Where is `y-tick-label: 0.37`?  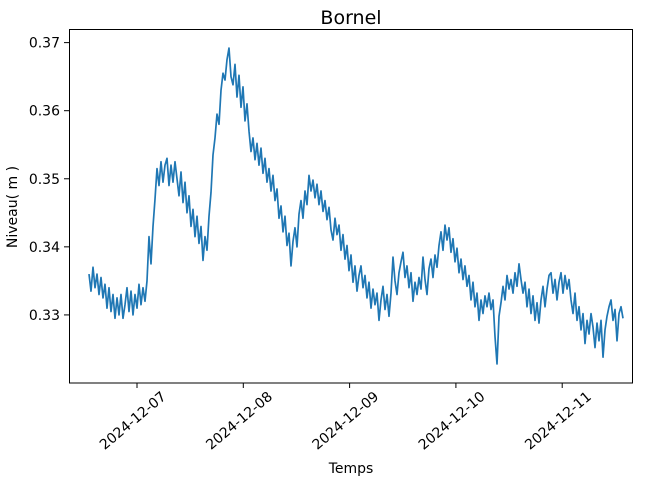 y-tick-label: 0.37 is located at coordinates (44, 44).